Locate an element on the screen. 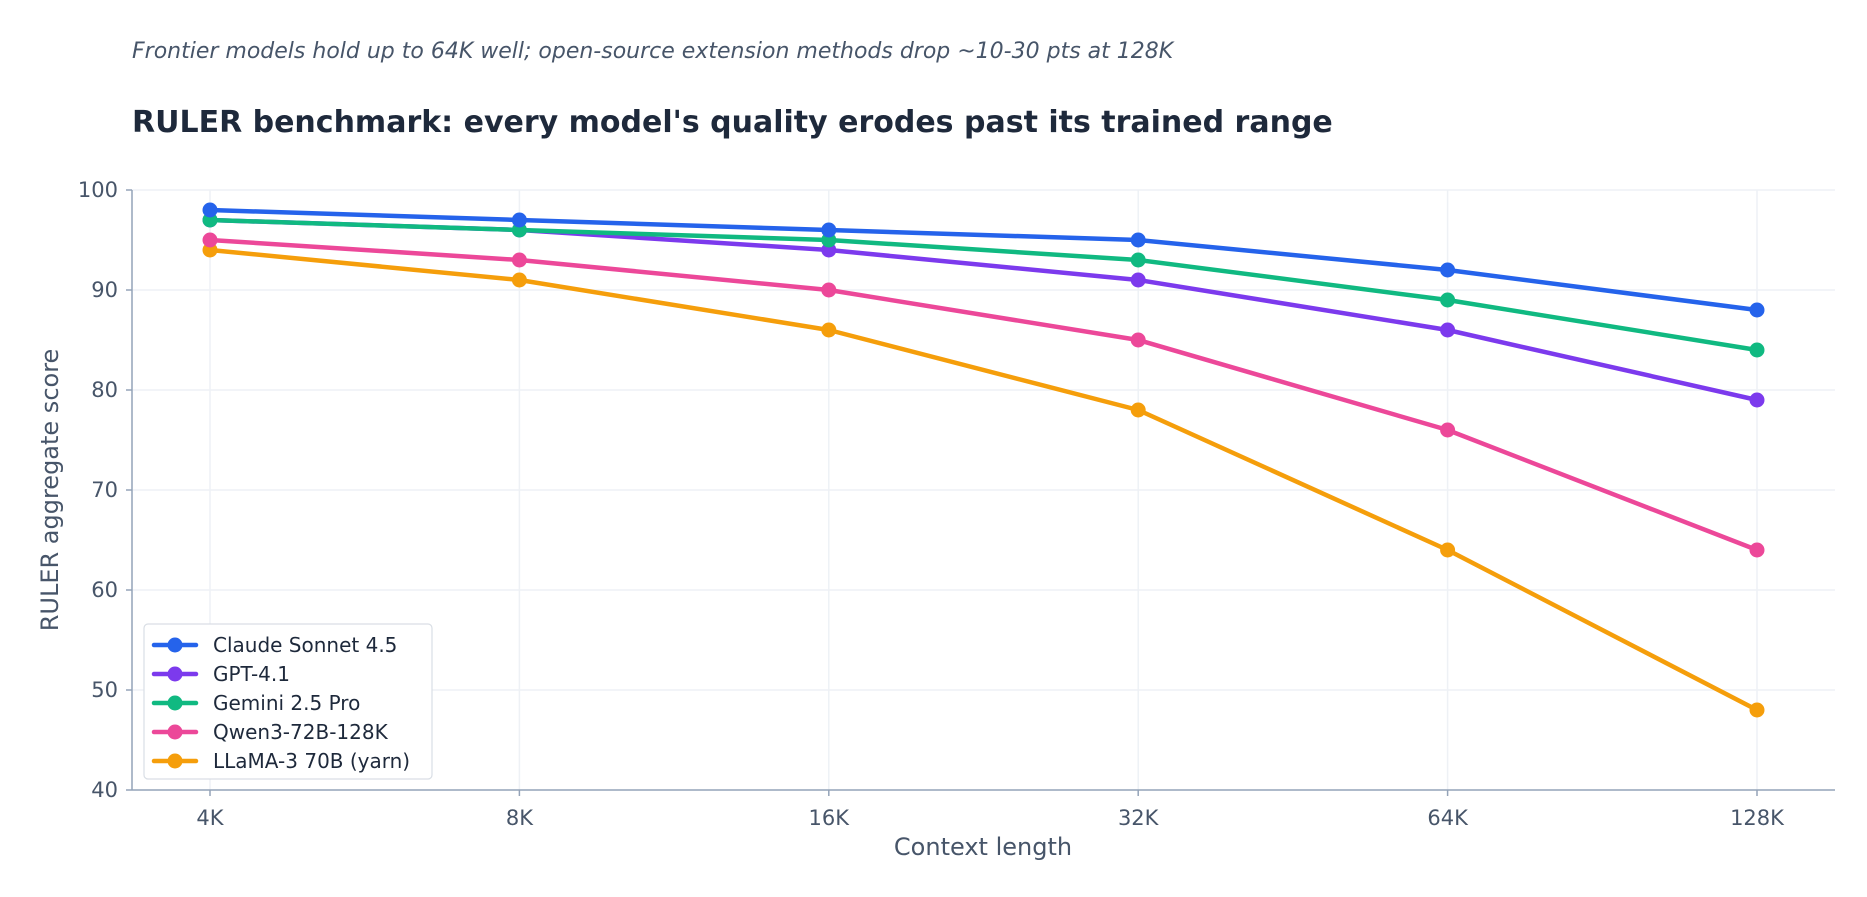 This screenshot has height=897, width=1867. legend-label: Claude Sonnet 4.5 is located at coordinates (305, 645).